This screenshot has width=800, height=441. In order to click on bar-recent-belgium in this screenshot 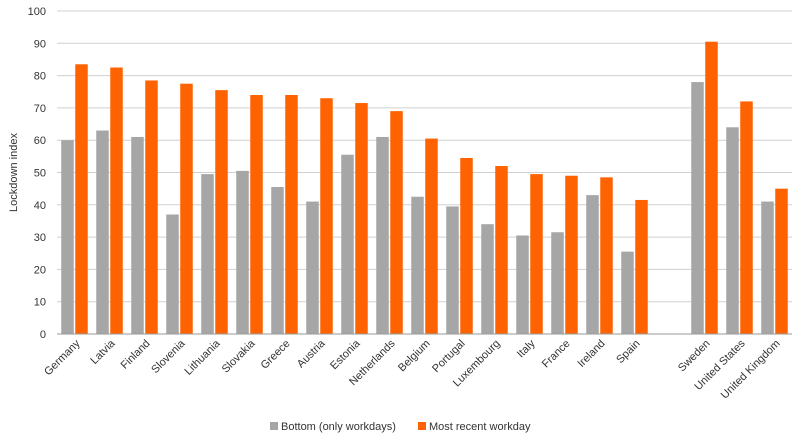, I will do `click(431, 236)`.